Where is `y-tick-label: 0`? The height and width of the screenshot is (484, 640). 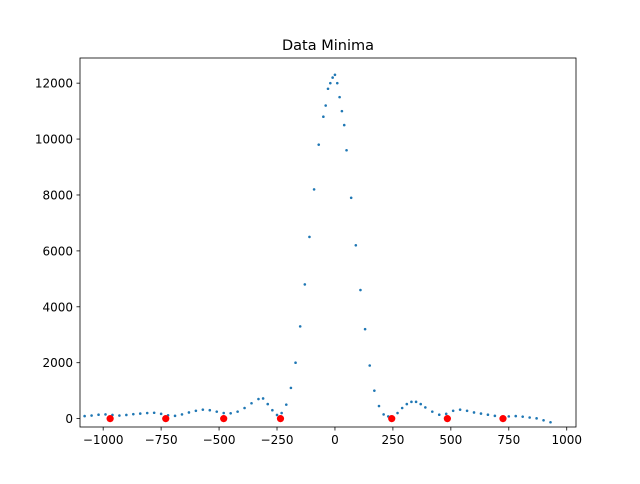
y-tick-label: 0 is located at coordinates (69, 419).